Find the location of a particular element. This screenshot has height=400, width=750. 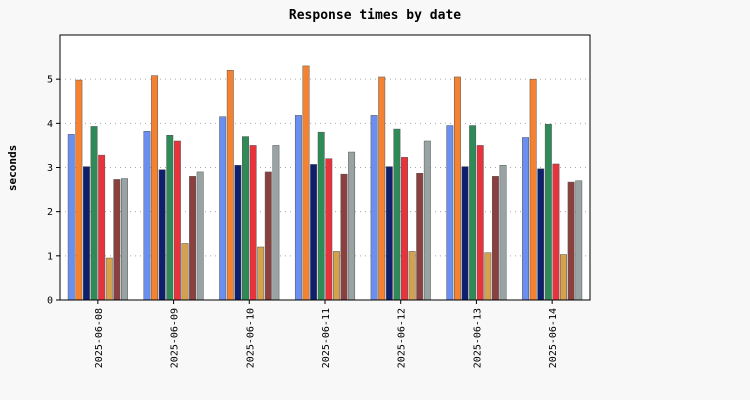

x-tick-label: 2025-06-13 is located at coordinates (477, 338).